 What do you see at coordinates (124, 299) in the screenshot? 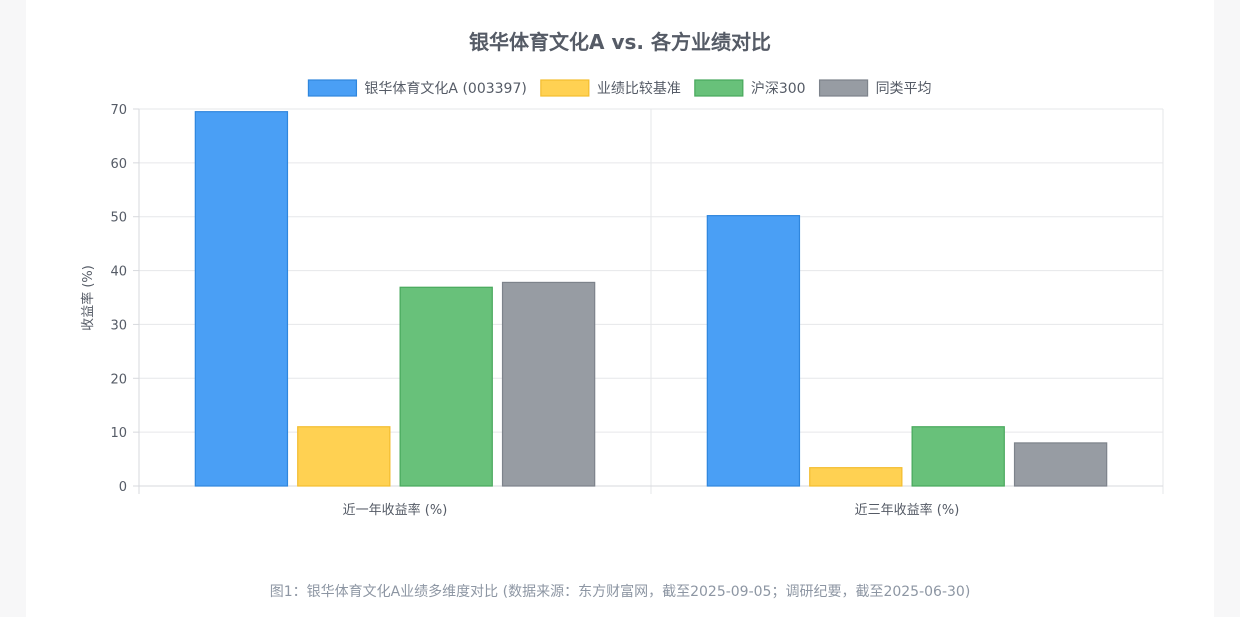
I see `y-axis-ticks: 0 10 20 30 40 50 60 70` at bounding box center [124, 299].